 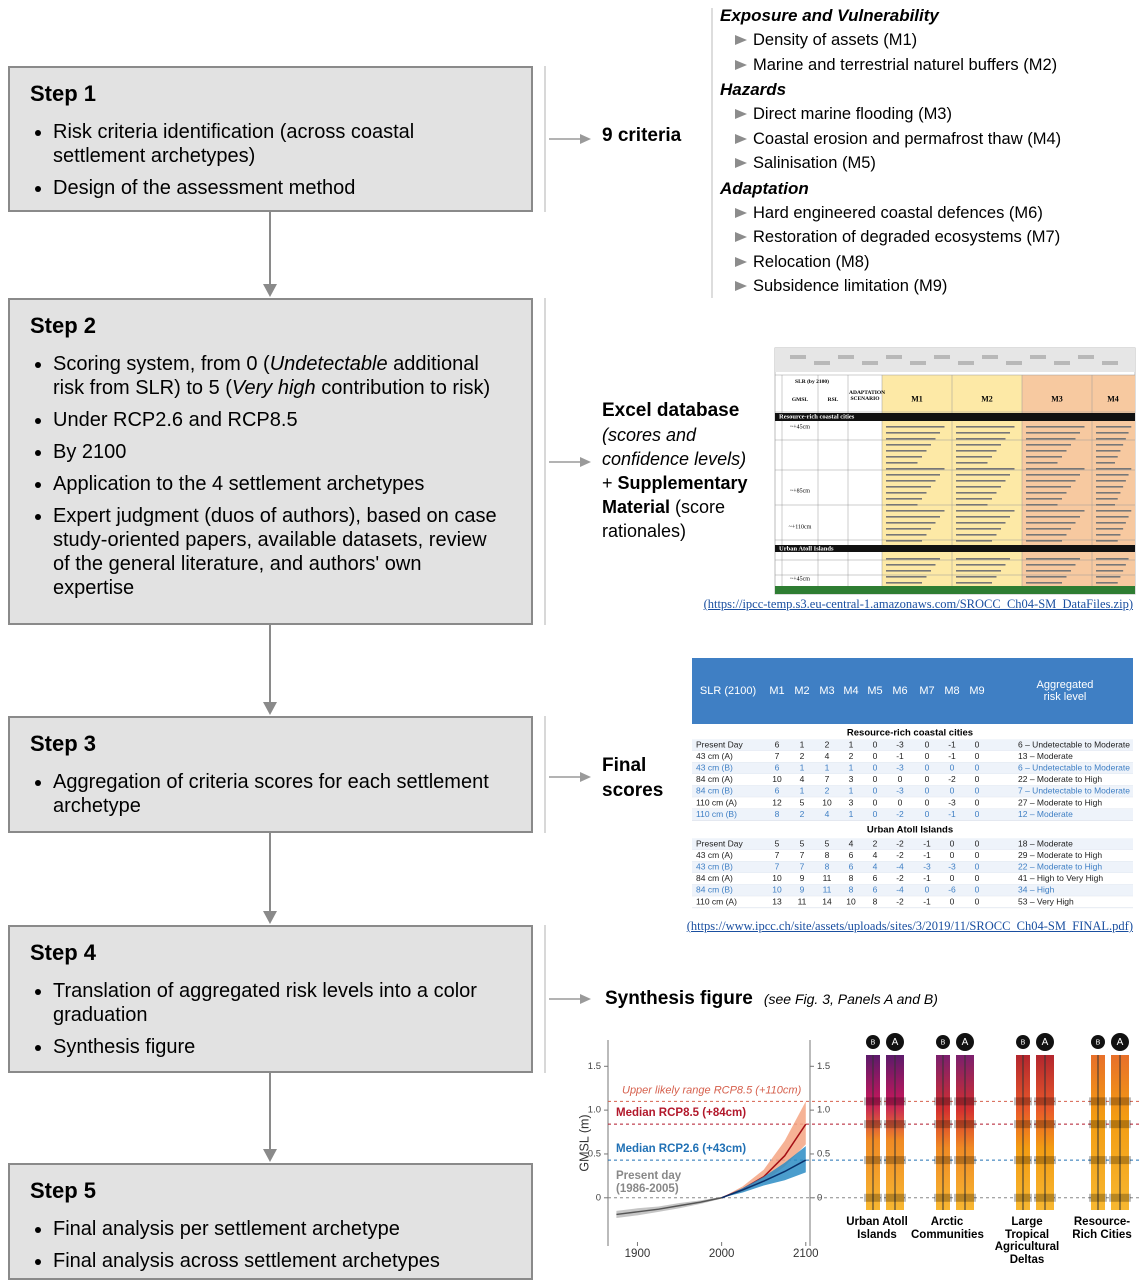 What do you see at coordinates (827, 866) in the screenshot?
I see `score: 8` at bounding box center [827, 866].